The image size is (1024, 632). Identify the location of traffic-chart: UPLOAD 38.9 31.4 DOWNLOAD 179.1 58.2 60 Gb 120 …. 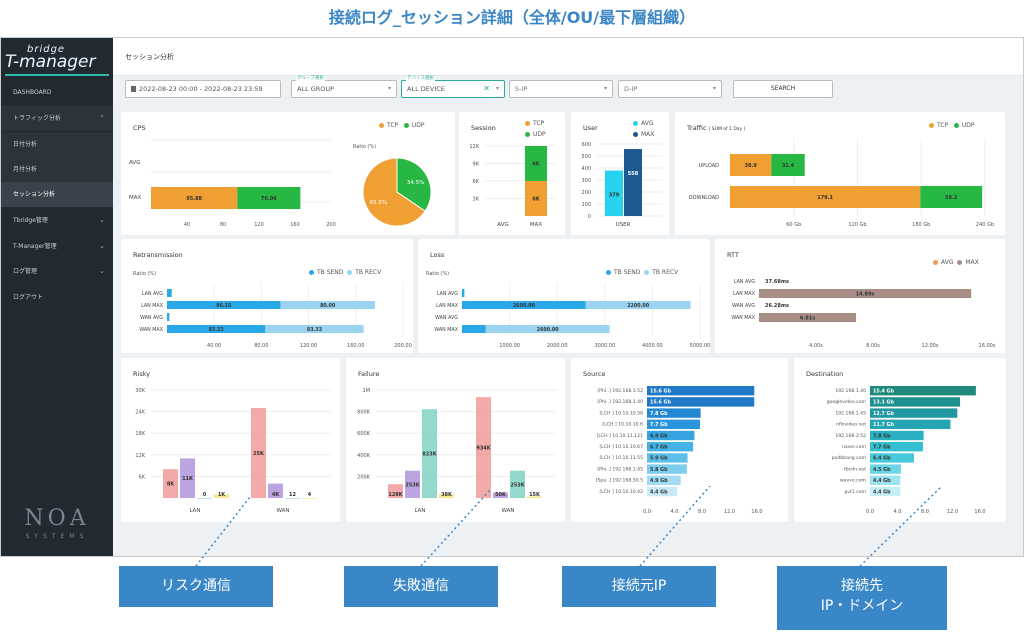
(841, 183).